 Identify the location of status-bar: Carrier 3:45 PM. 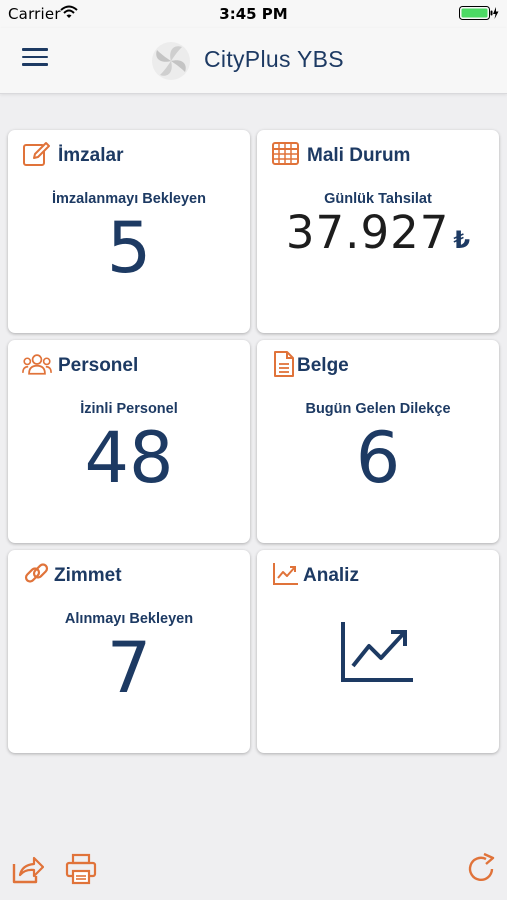
(253, 14).